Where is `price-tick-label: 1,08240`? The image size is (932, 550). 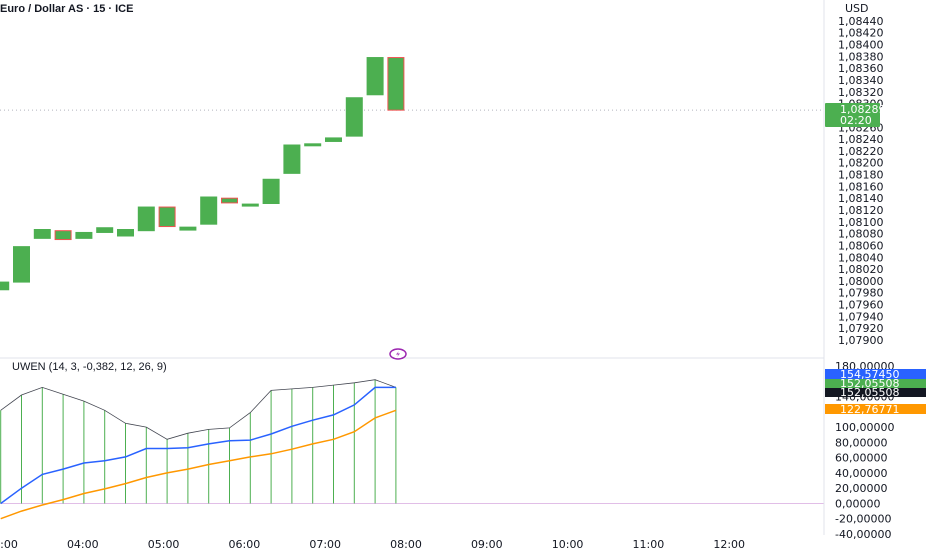
price-tick-label: 1,08240 is located at coordinates (861, 139).